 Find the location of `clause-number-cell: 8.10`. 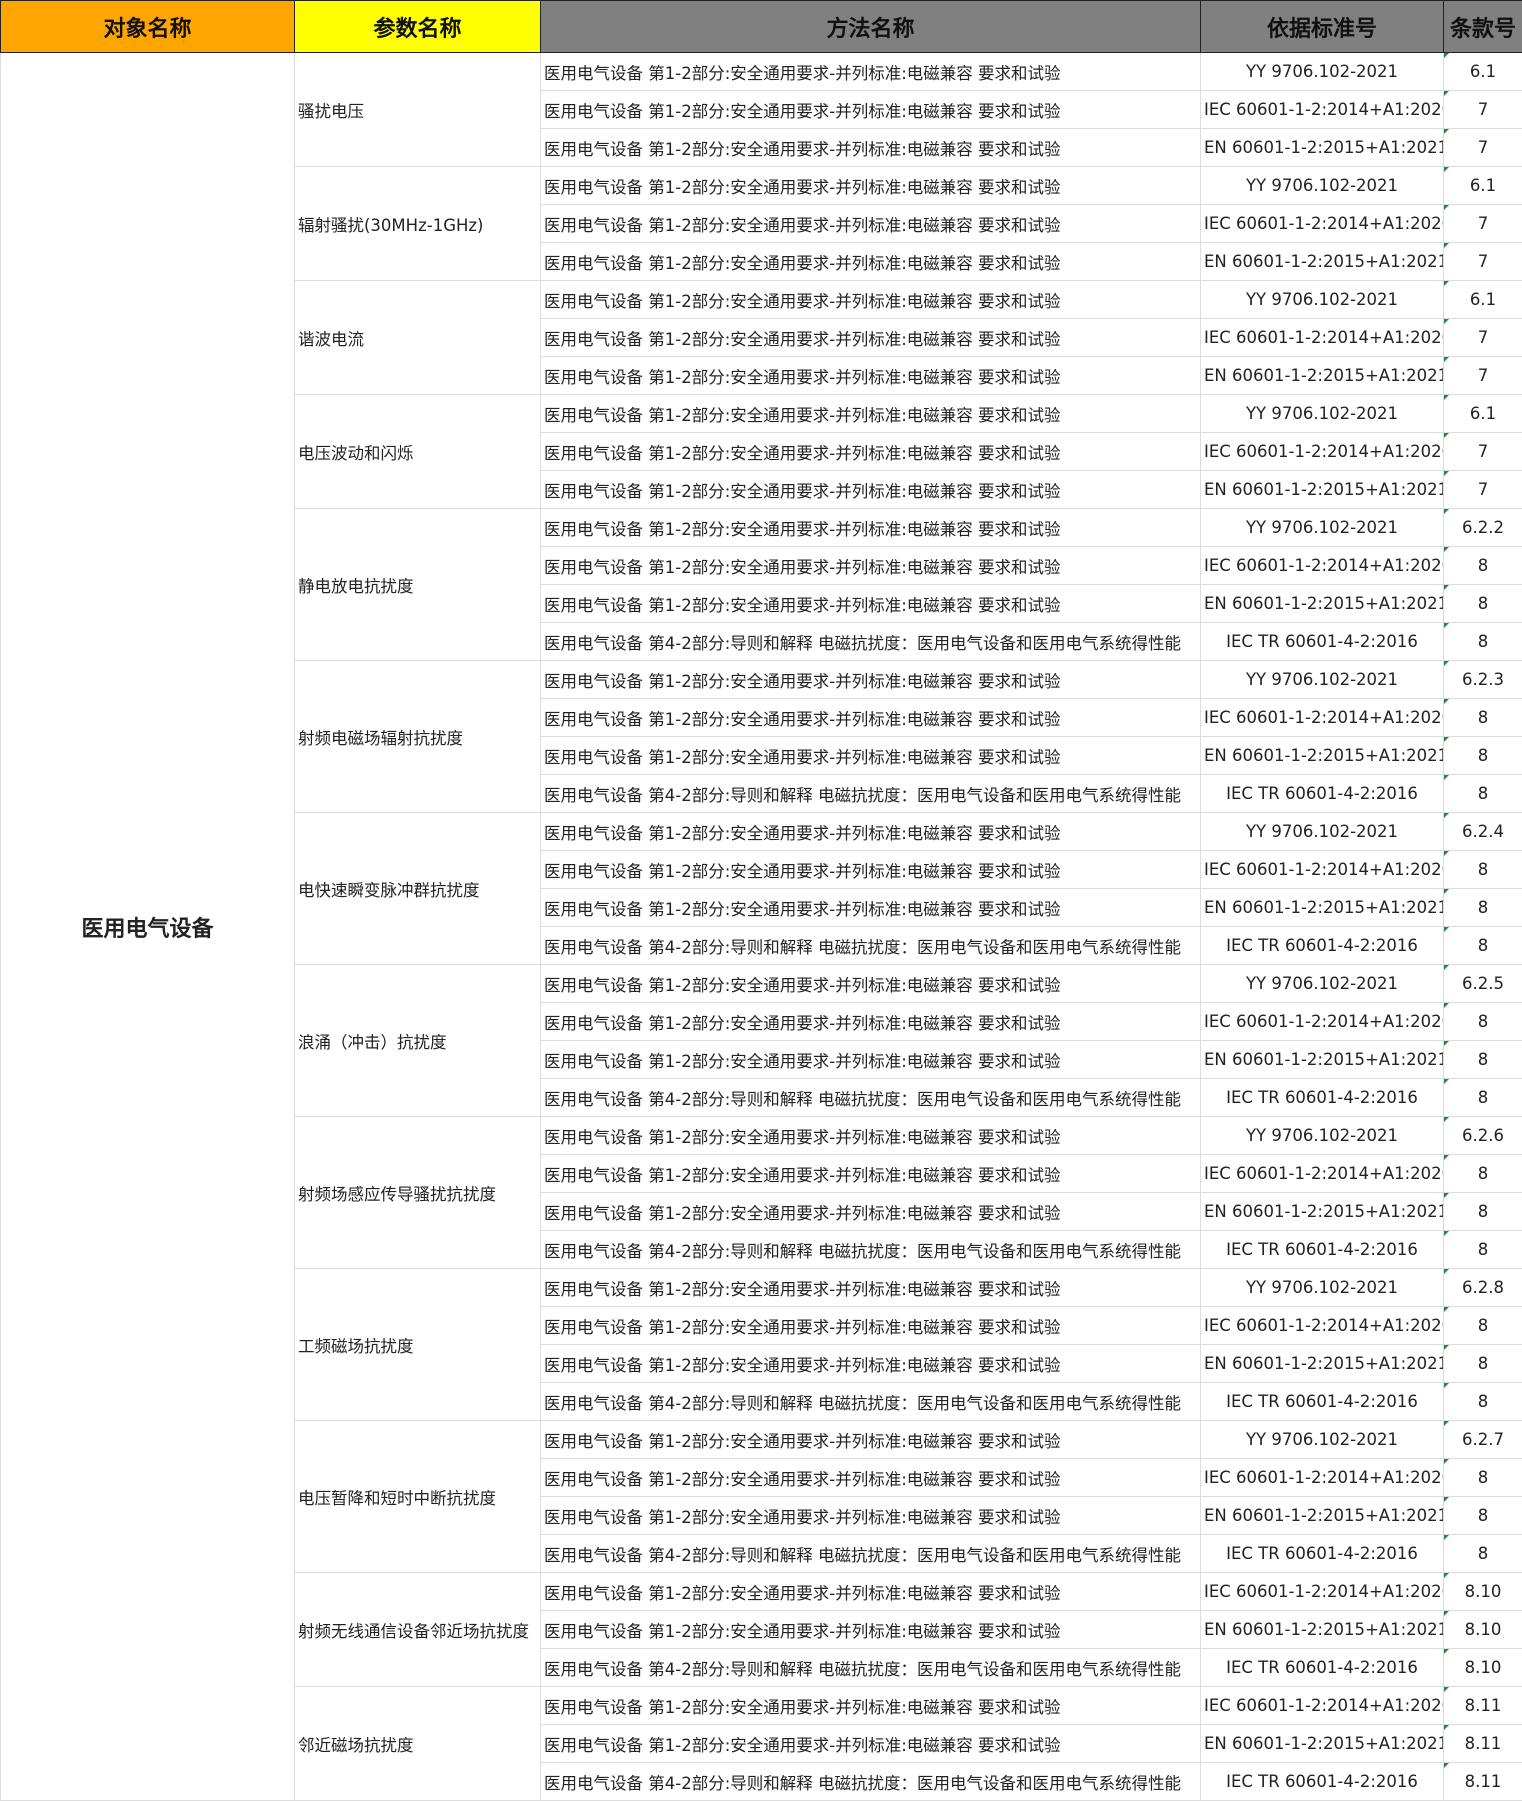

clause-number-cell: 8.10 is located at coordinates (1483, 1668).